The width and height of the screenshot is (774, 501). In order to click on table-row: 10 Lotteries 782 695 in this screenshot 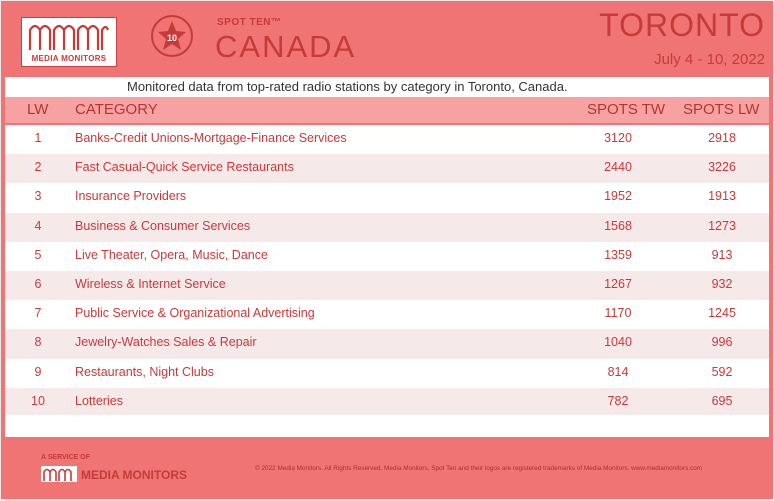, I will do `click(387, 402)`.